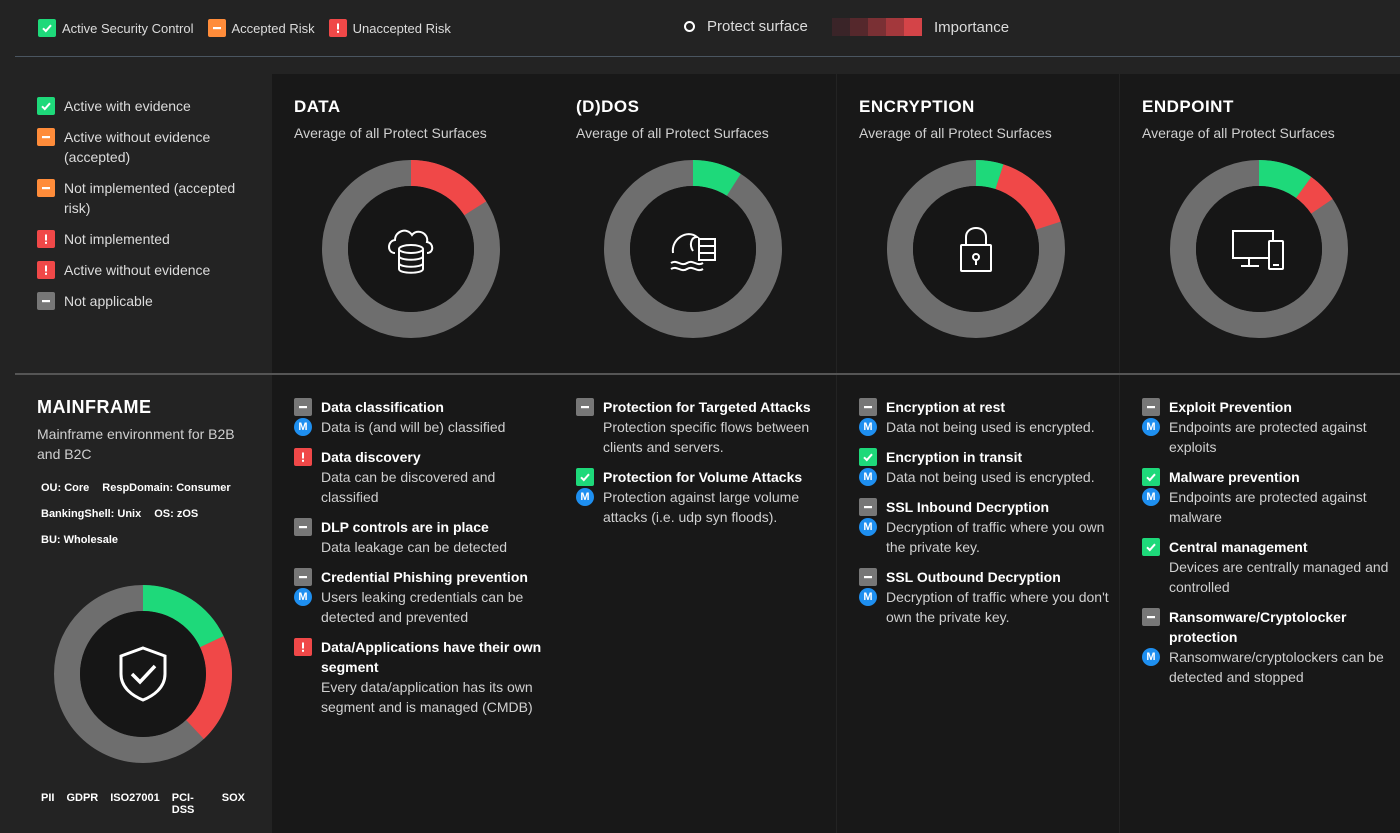 Image resolution: width=1400 pixels, height=833 pixels. I want to click on control-title: Data classification, so click(382, 407).